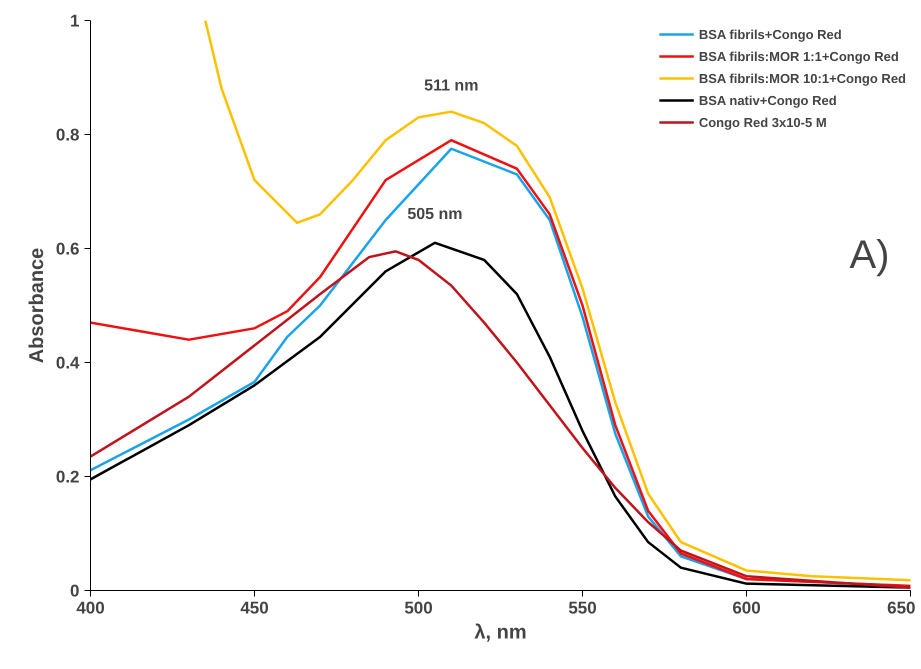 The image size is (921, 669). What do you see at coordinates (75, 591) in the screenshot?
I see `y-tick-label: 0` at bounding box center [75, 591].